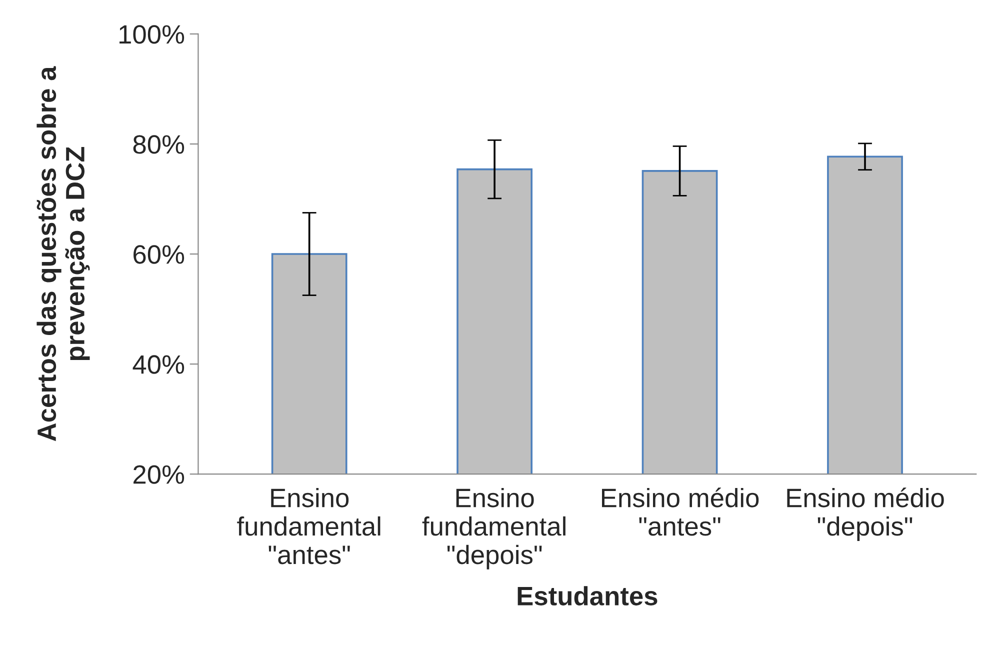  What do you see at coordinates (308, 526) in the screenshot?
I see `x-tick-label: Ensino fundamental "antes"` at bounding box center [308, 526].